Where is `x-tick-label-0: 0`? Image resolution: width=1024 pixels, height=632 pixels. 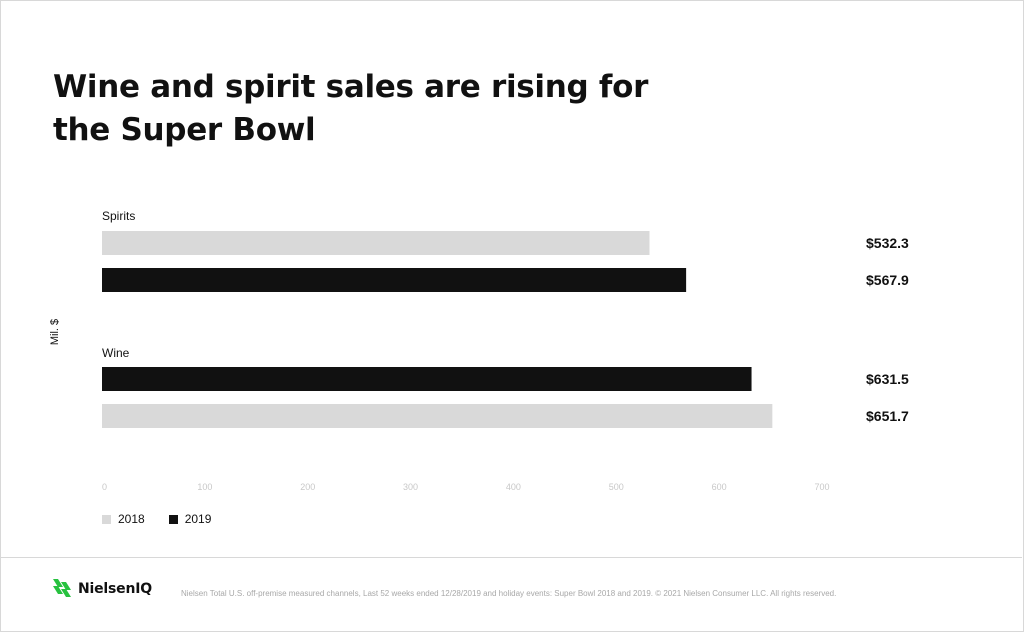
x-tick-label-0: 0 is located at coordinates (104, 487).